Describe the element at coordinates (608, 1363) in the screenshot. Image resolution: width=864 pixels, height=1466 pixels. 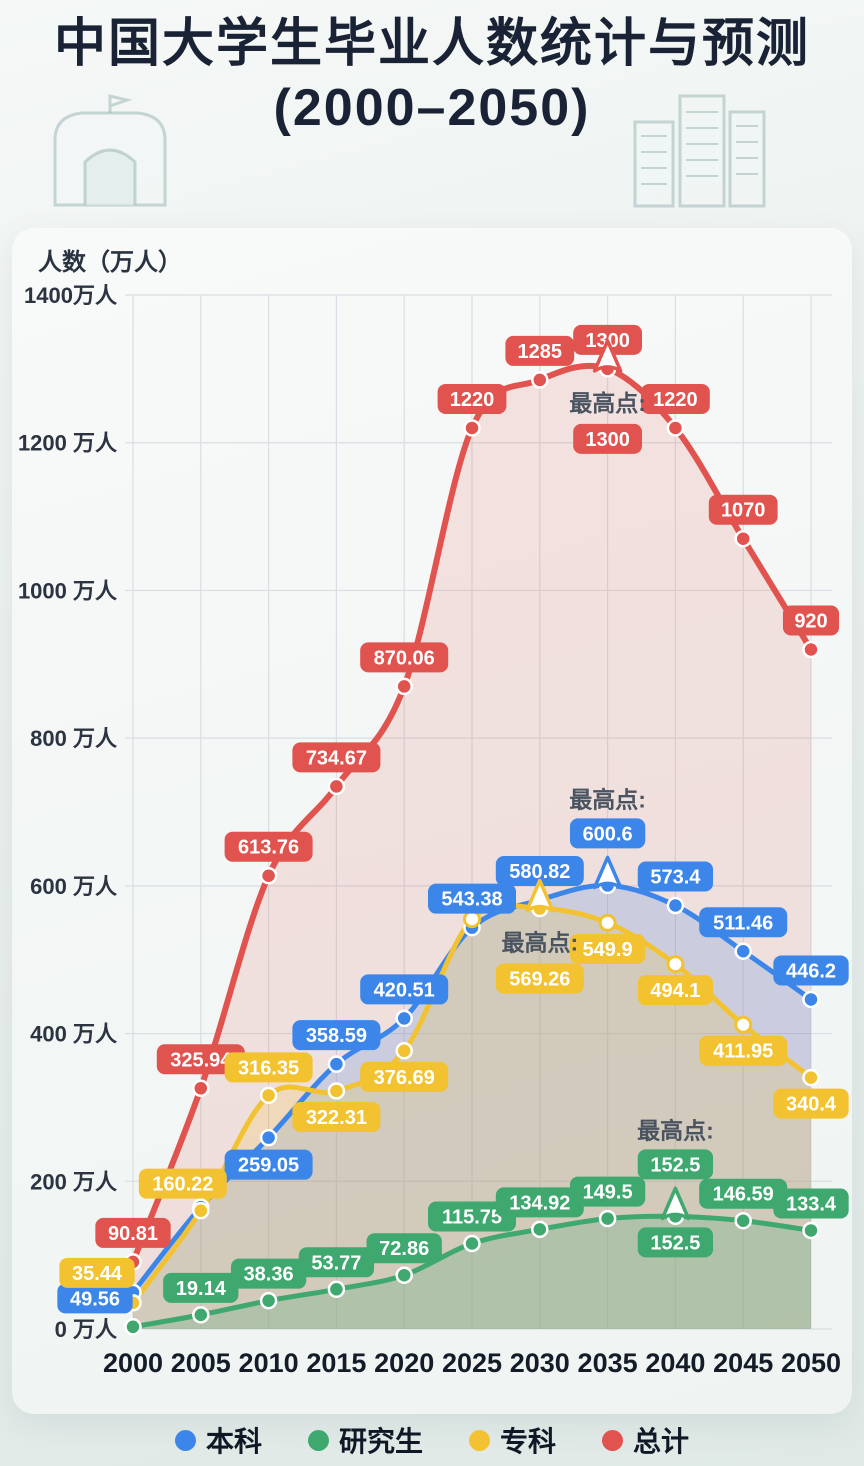
I see `svg-text: 2035` at that location.